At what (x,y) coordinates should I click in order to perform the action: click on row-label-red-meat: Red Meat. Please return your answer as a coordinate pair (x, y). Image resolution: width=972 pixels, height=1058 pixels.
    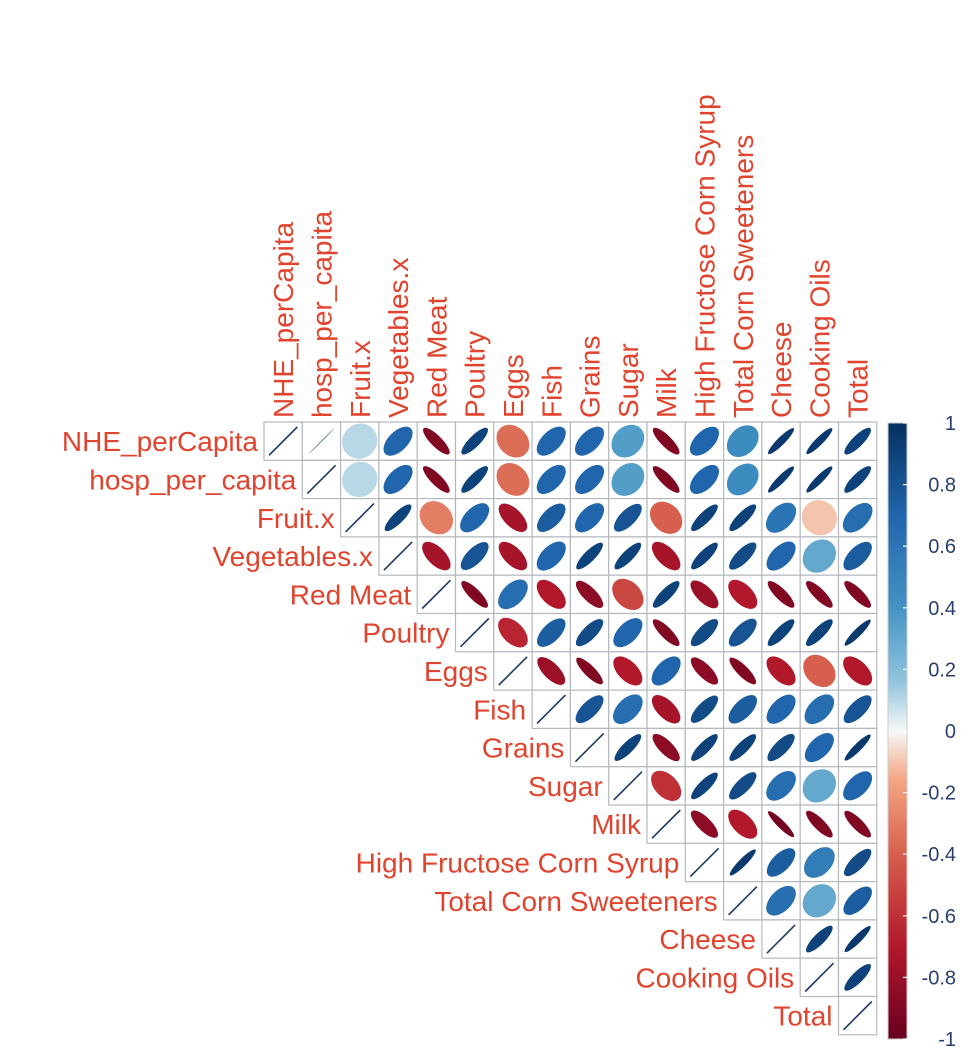
    Looking at the image, I should click on (351, 594).